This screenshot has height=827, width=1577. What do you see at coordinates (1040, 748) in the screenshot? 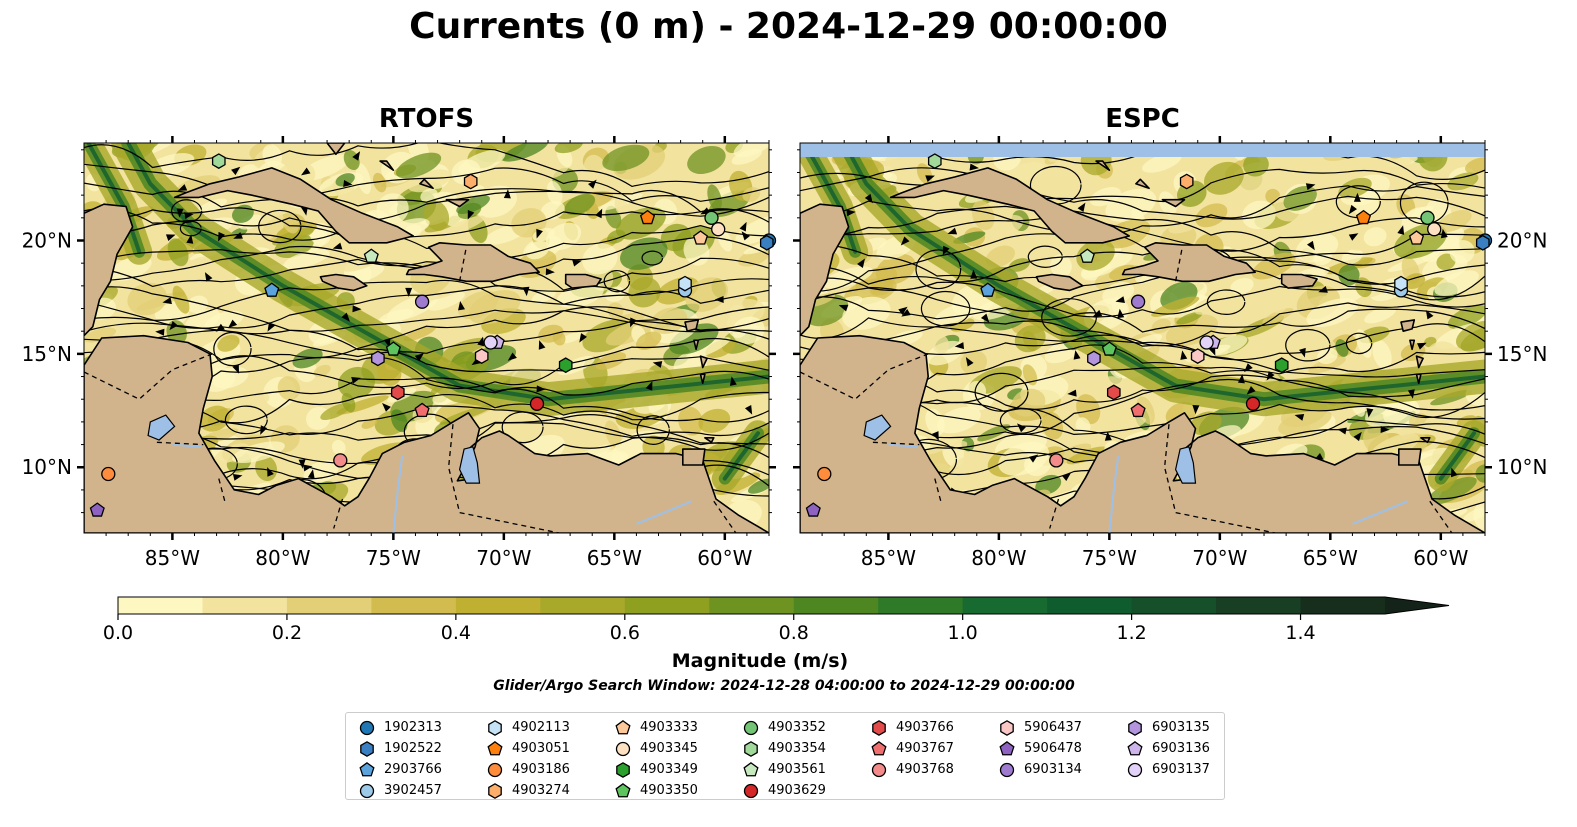
I see `legend-item: 5906478` at bounding box center [1040, 748].